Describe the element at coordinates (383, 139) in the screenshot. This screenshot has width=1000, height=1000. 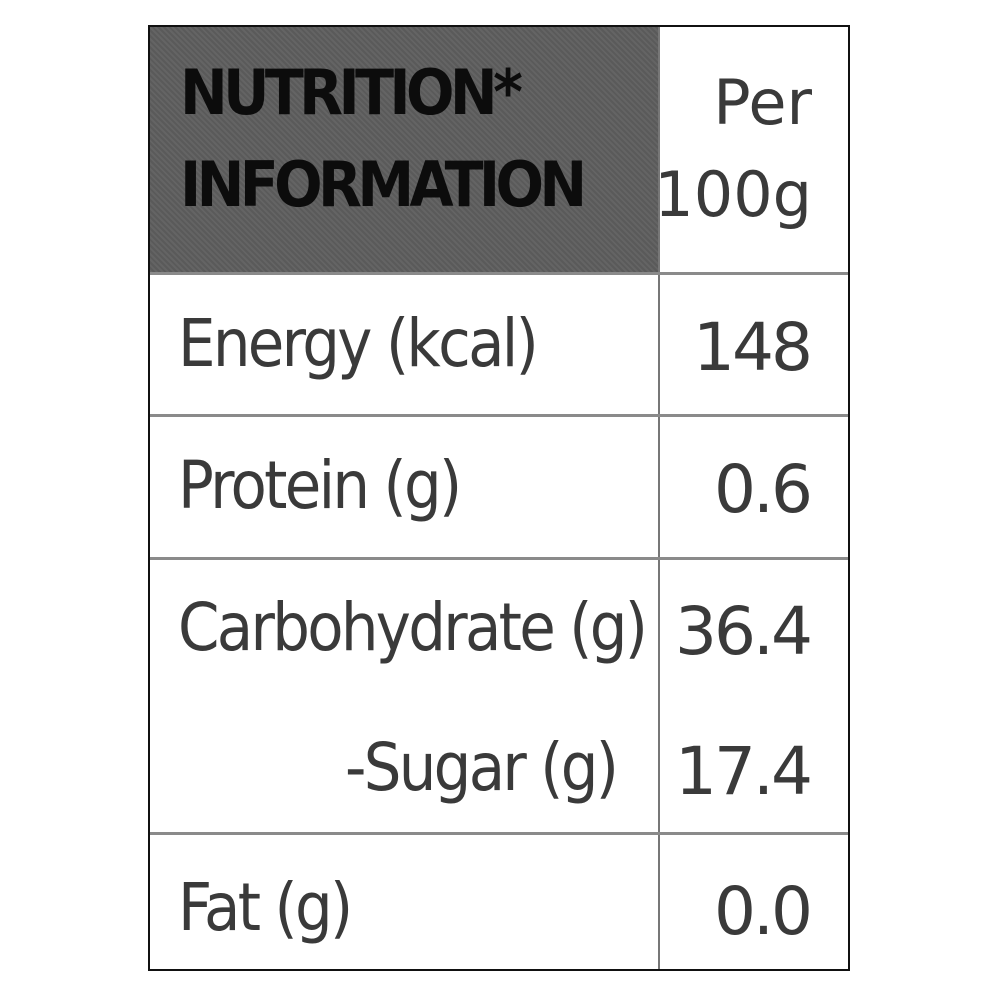
I see `table-title: NUTRITION* INFORMATION` at that location.